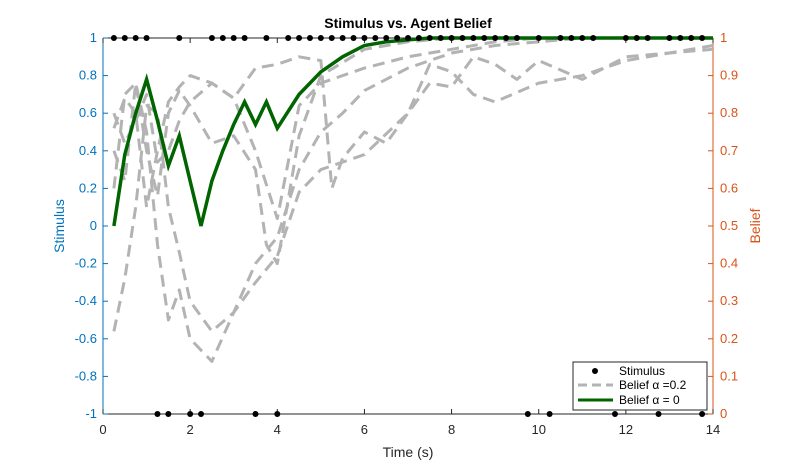  What do you see at coordinates (729, 375) in the screenshot?
I see `right-y-tick-label: 0.1` at bounding box center [729, 375].